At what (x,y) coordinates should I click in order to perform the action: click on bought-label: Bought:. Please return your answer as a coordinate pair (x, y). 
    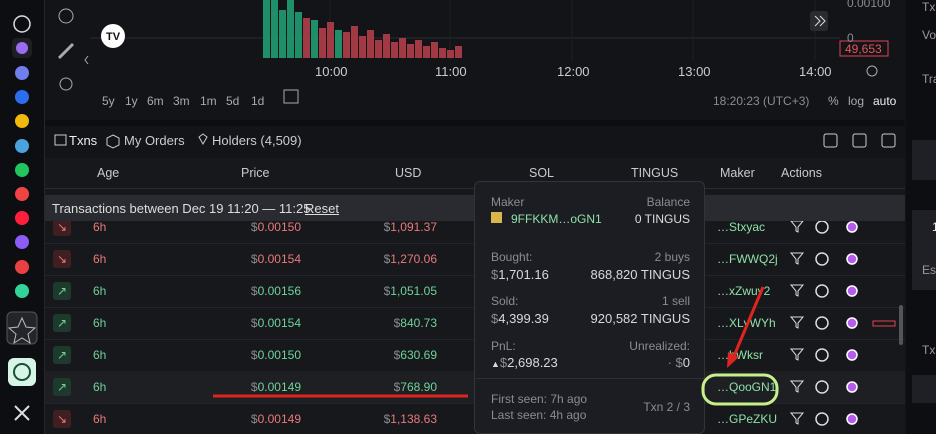
    Looking at the image, I should click on (512, 257).